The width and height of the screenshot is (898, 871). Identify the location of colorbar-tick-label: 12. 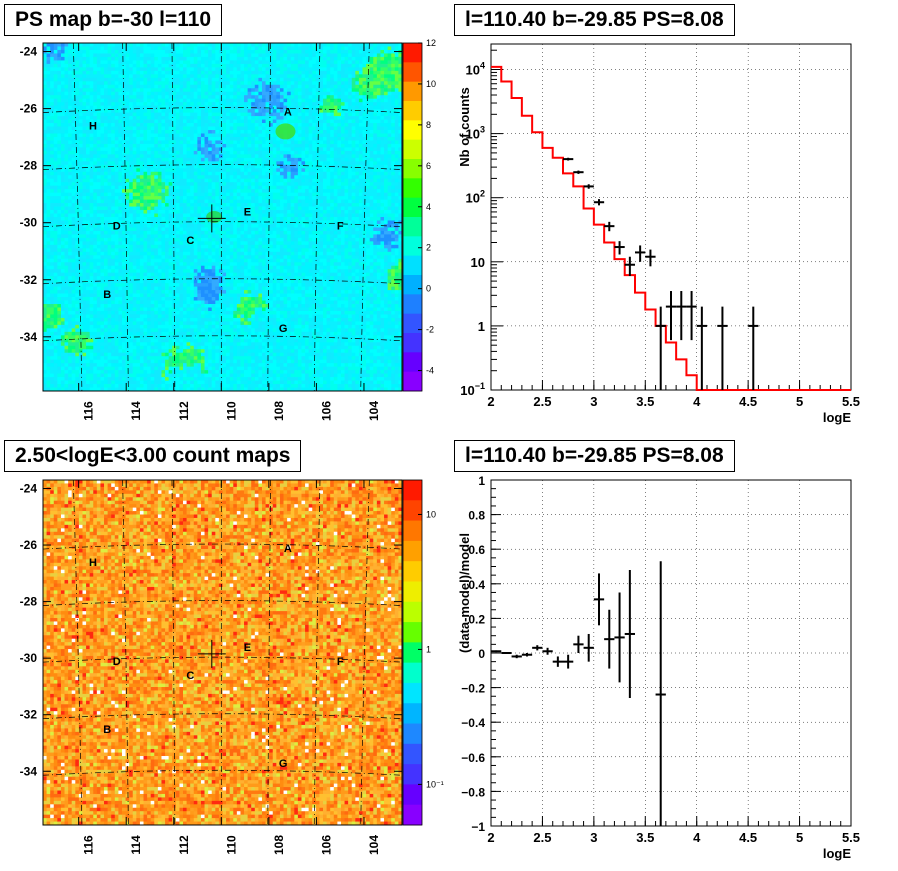
(431, 43).